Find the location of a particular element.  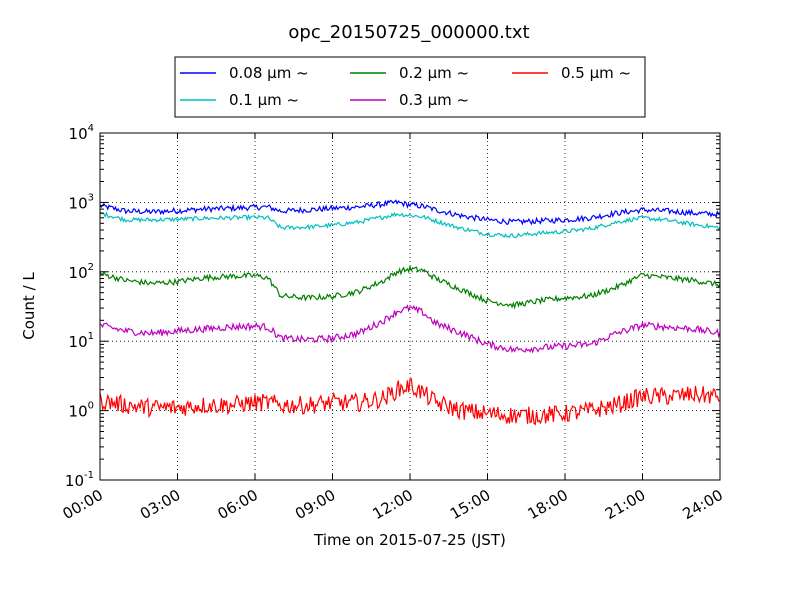

legend-label: 0.1 μm ~ is located at coordinates (264, 100).